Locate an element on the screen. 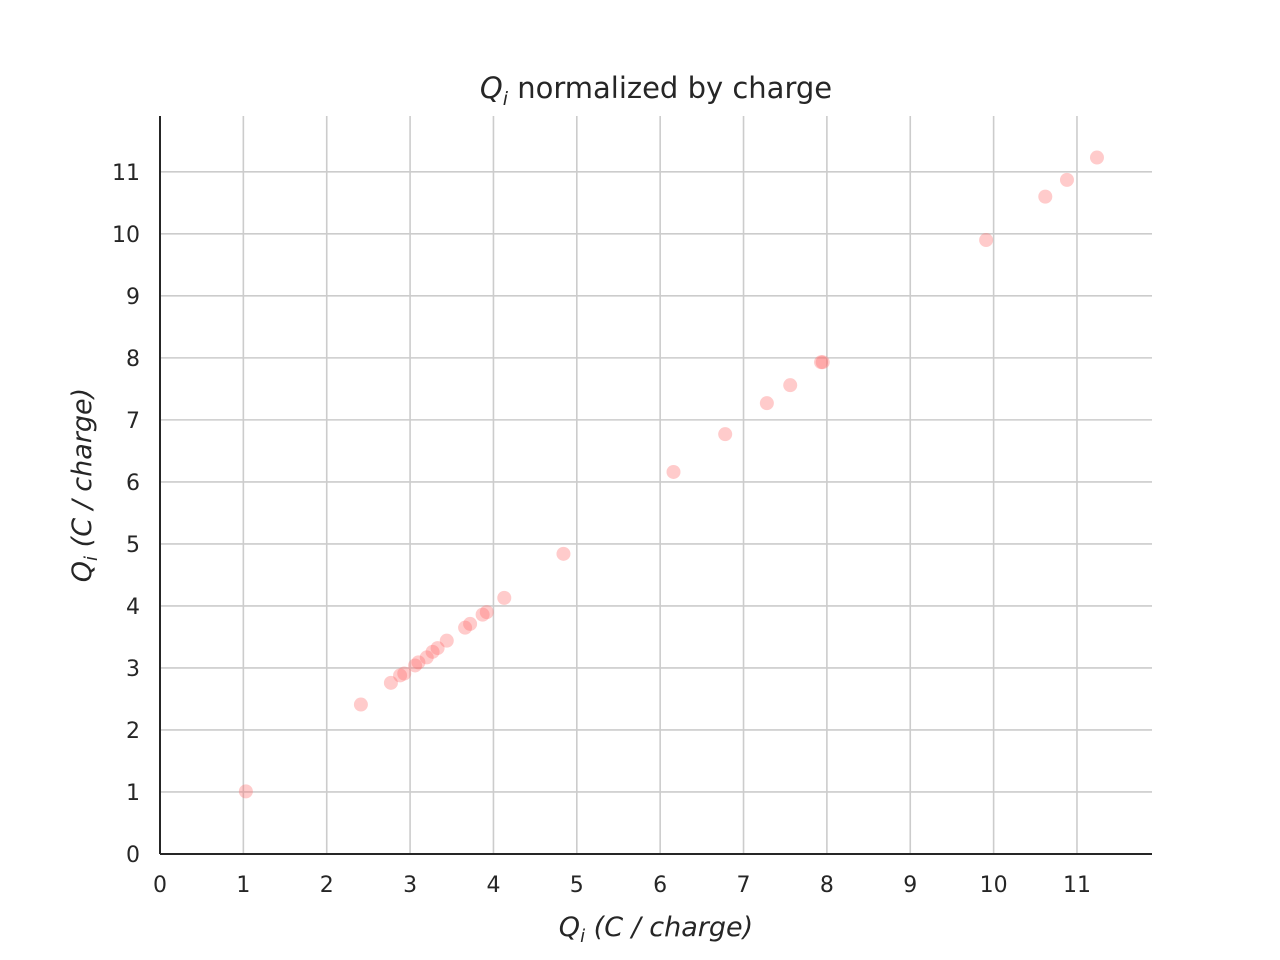 This screenshot has width=1280, height=960. x-axis-label: Qi (C / charge) is located at coordinates (656, 929).